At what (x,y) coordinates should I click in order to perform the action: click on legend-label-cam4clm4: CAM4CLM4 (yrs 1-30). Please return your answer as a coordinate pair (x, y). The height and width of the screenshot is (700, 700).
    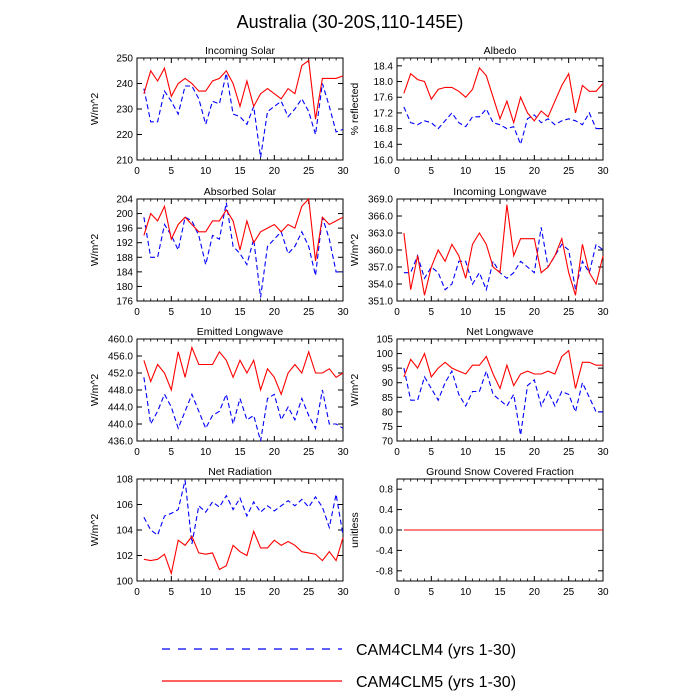
    Looking at the image, I should click on (436, 650).